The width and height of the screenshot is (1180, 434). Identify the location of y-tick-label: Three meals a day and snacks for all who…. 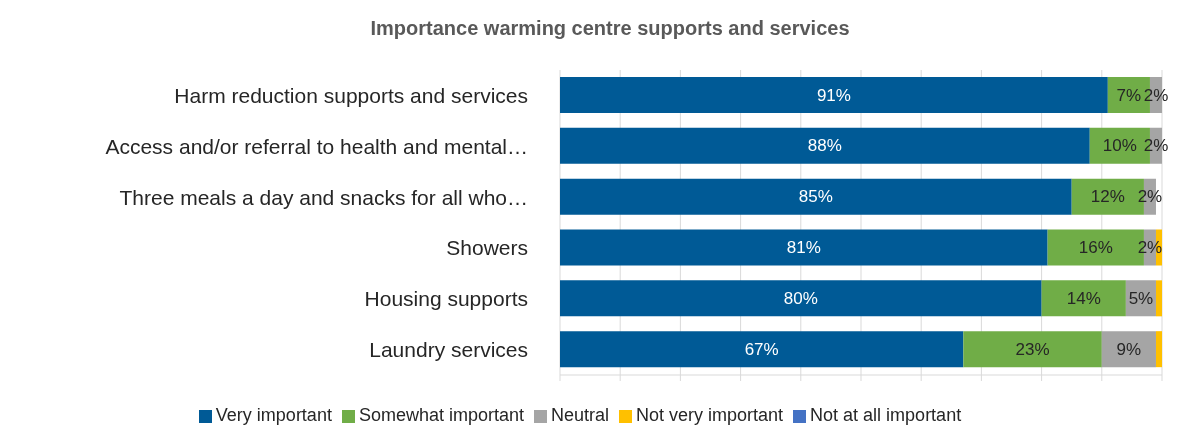
(323, 197).